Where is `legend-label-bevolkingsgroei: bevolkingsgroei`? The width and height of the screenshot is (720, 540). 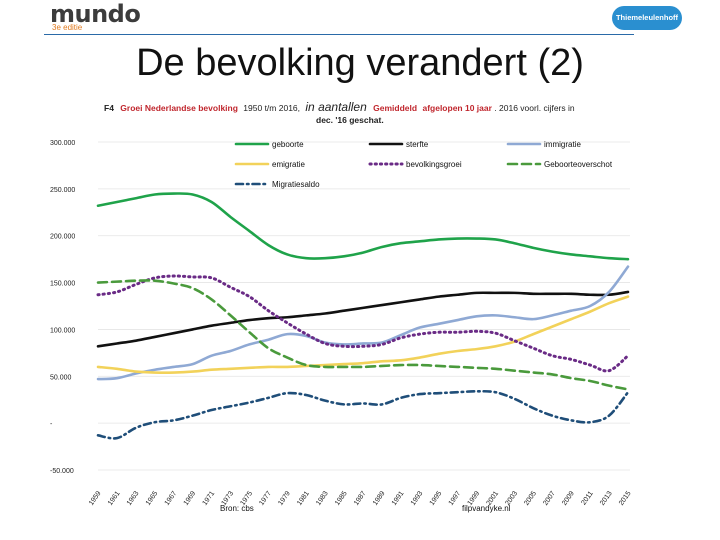 legend-label-bevolkingsgroei: bevolkingsgroei is located at coordinates (434, 164).